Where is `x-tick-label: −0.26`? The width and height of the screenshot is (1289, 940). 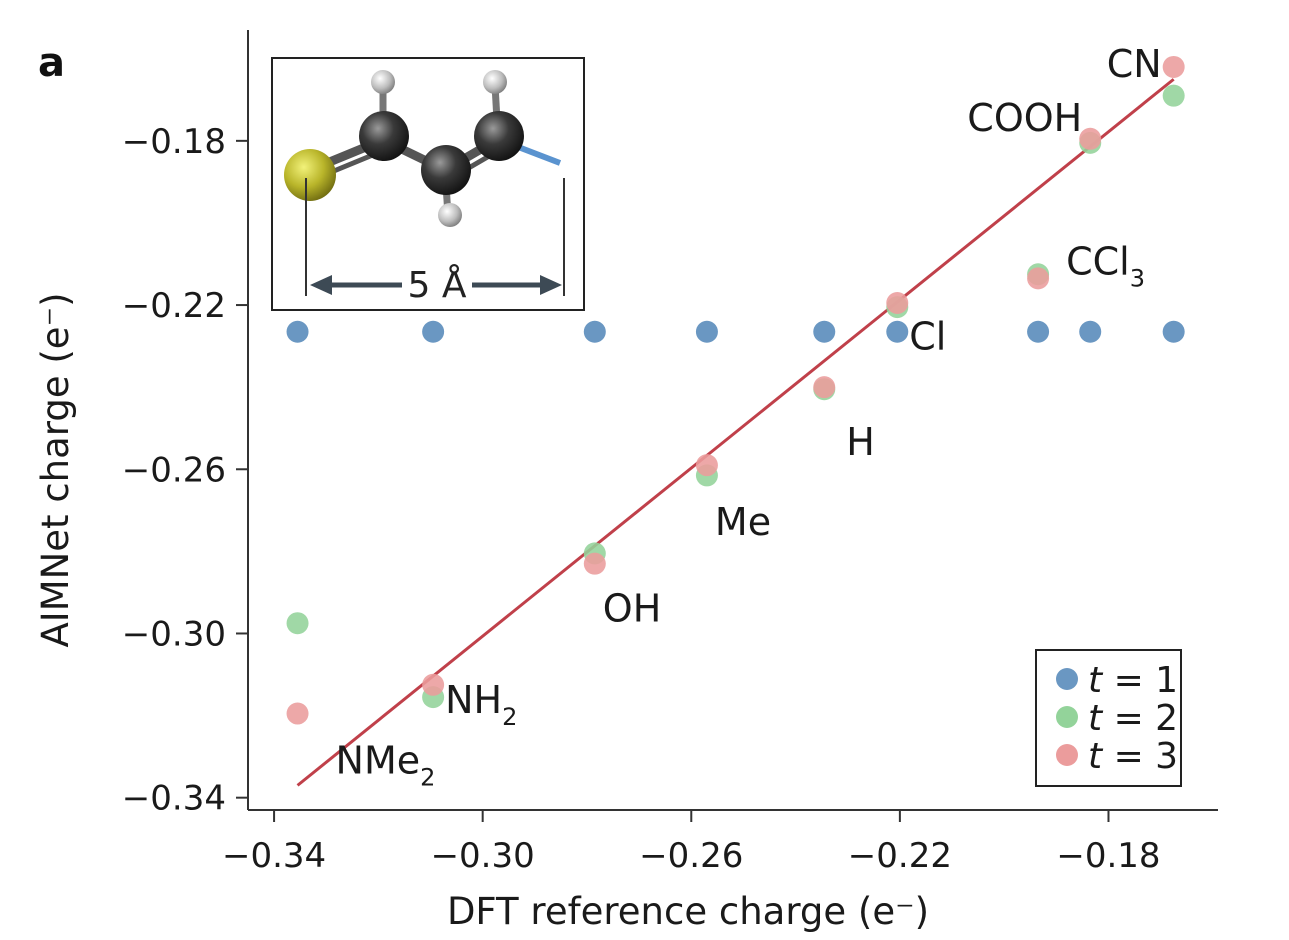 x-tick-label: −0.26 is located at coordinates (691, 856).